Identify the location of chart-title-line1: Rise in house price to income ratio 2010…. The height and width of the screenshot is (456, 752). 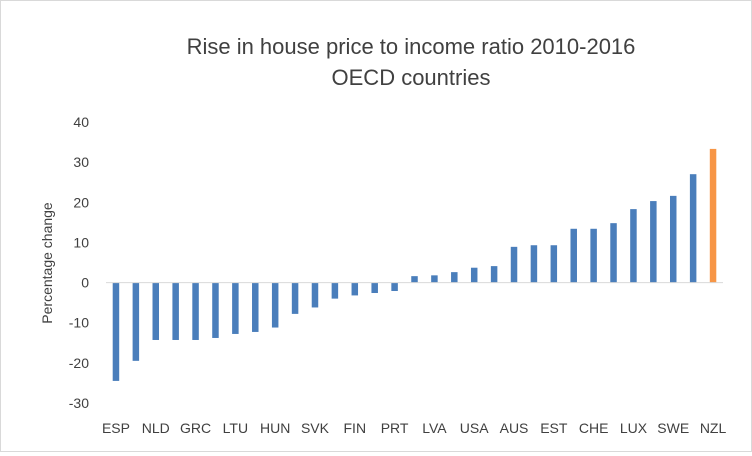
(411, 46).